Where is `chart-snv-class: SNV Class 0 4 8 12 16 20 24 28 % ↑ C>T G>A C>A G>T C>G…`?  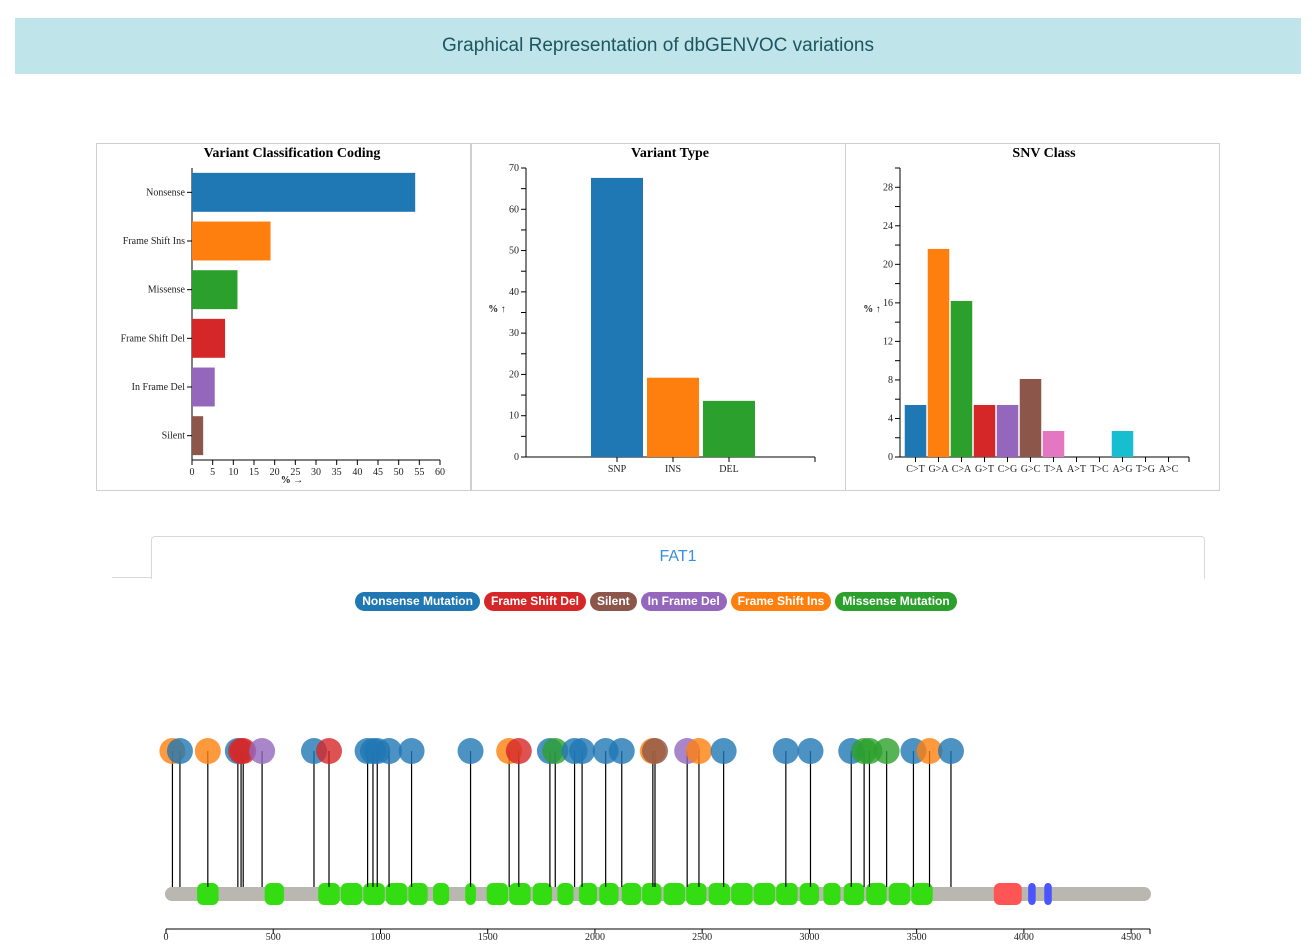 chart-snv-class: SNV Class 0 4 8 12 16 20 24 28 % ↑ C>T G>A C>A G>T C>G… is located at coordinates (1026, 310).